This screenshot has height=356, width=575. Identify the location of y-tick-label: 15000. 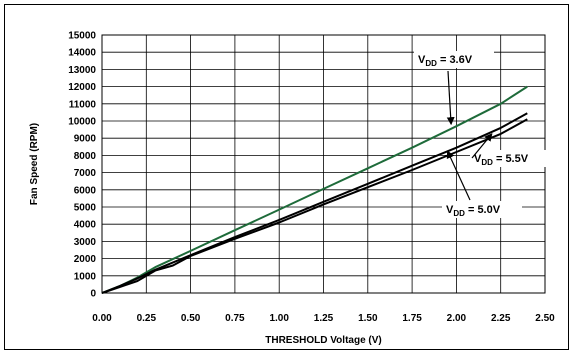
(82, 36).